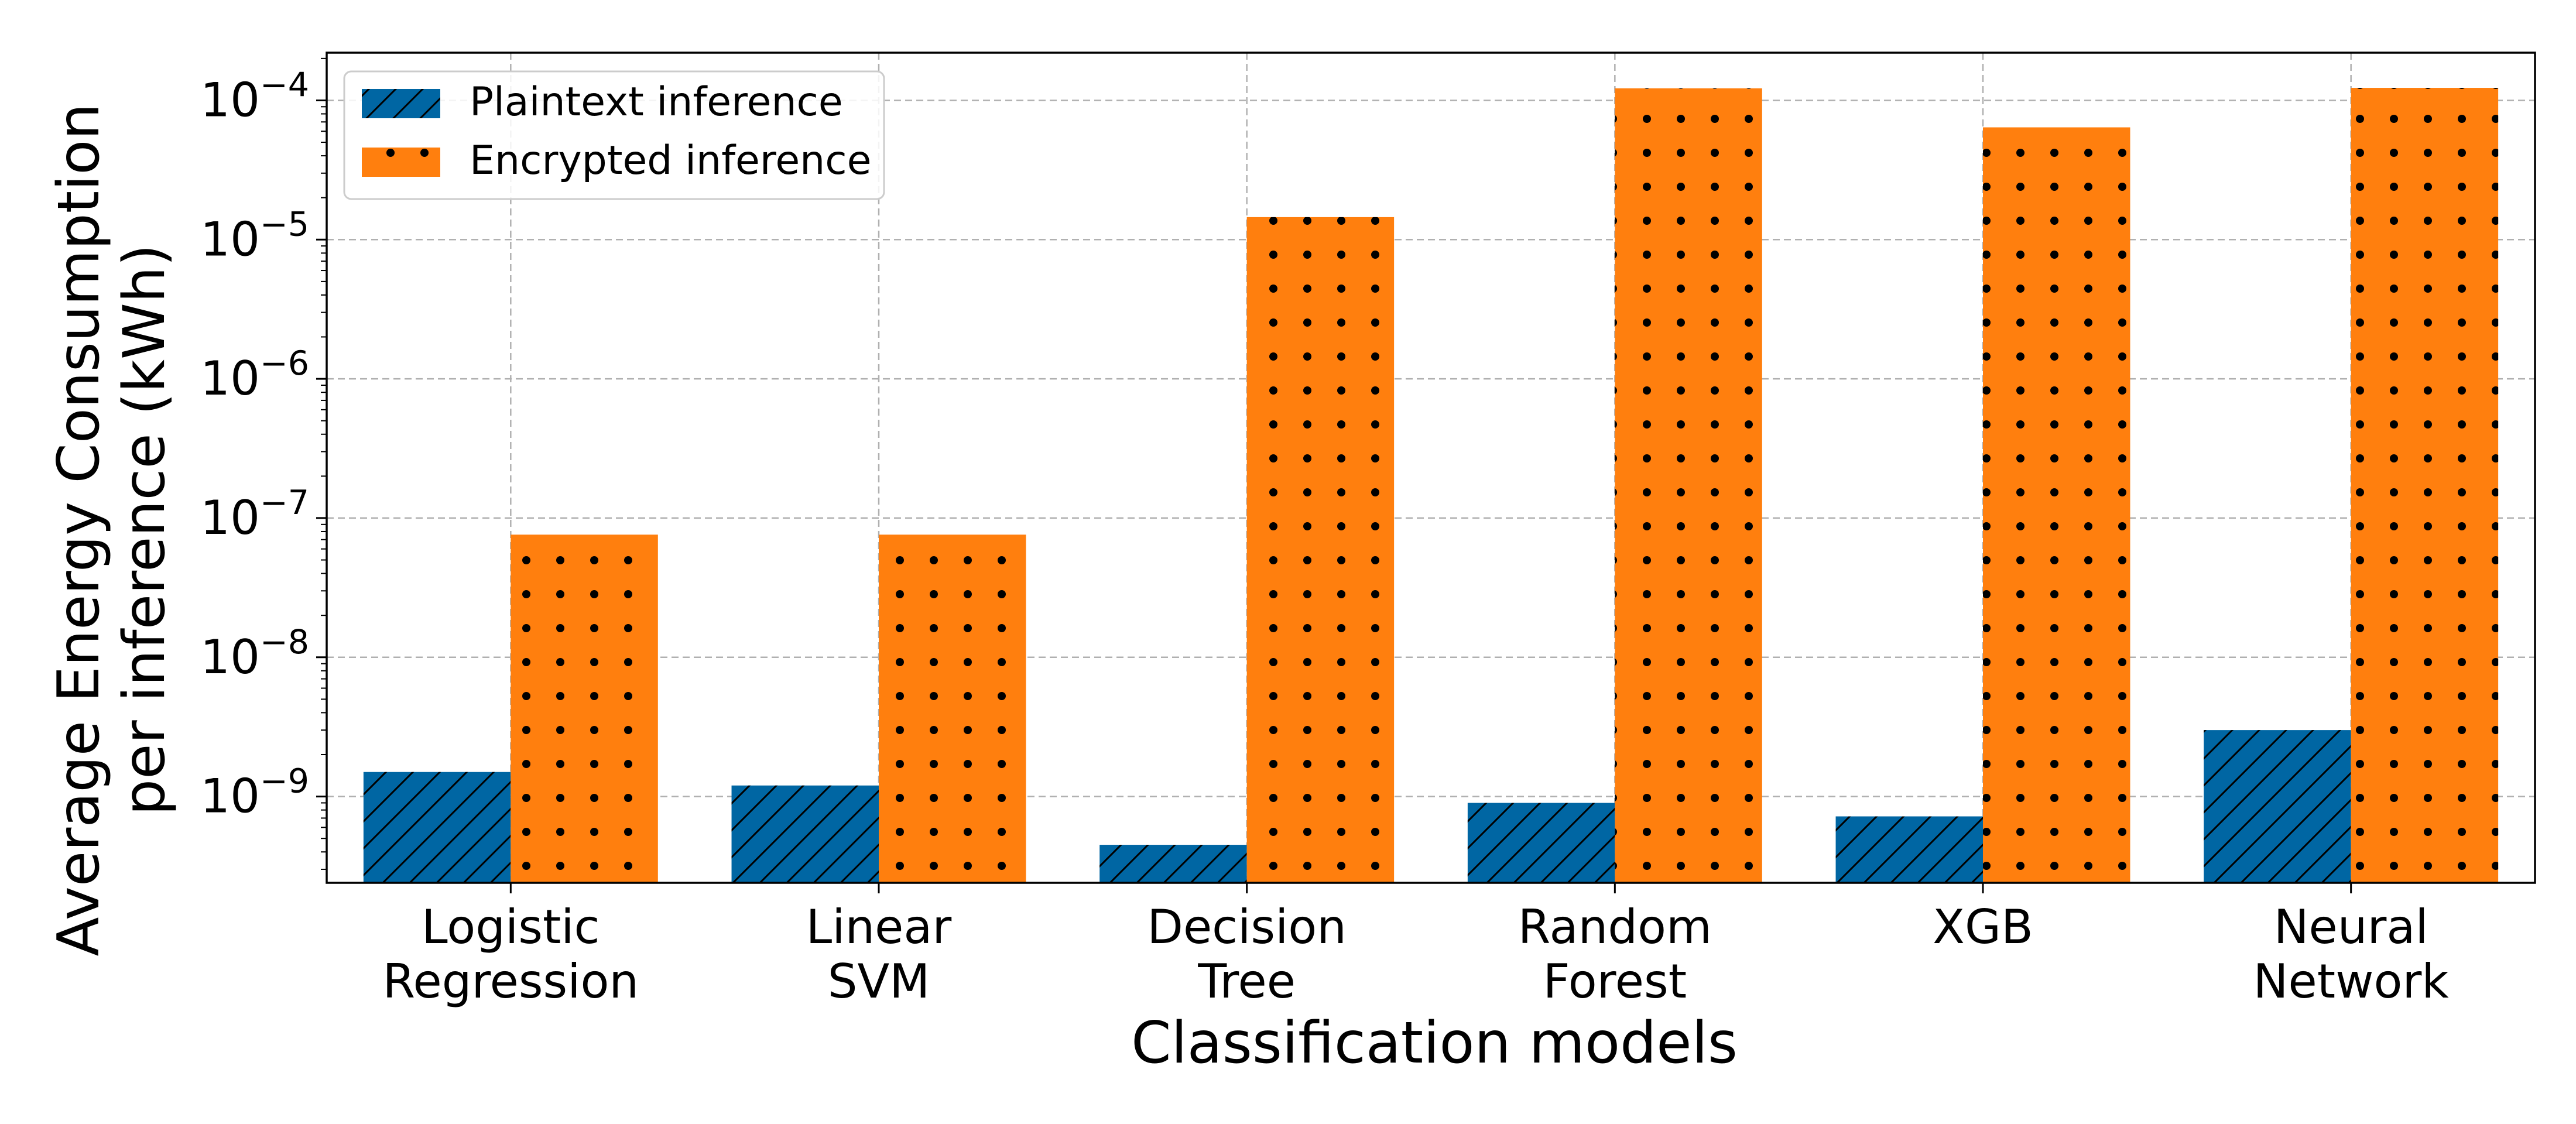 This screenshot has width=2576, height=1124. Describe the element at coordinates (879, 982) in the screenshot. I see `x-tick-label: SVM` at that location.